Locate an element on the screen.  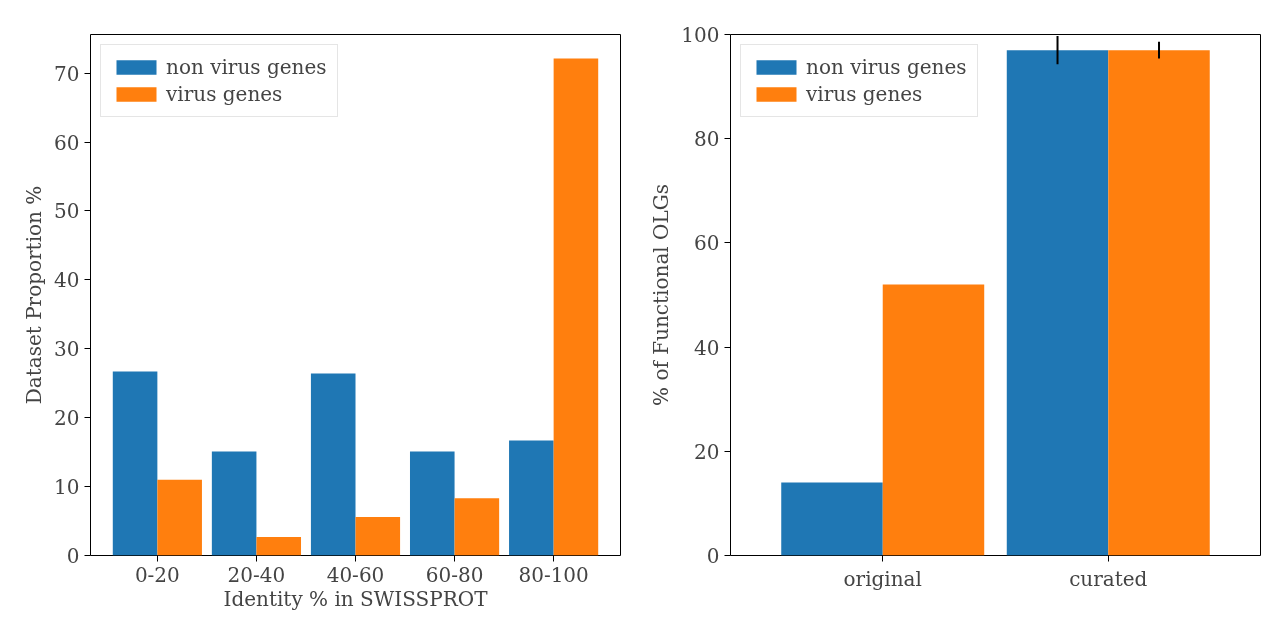
y-tick-label: 80 is located at coordinates (707, 139).